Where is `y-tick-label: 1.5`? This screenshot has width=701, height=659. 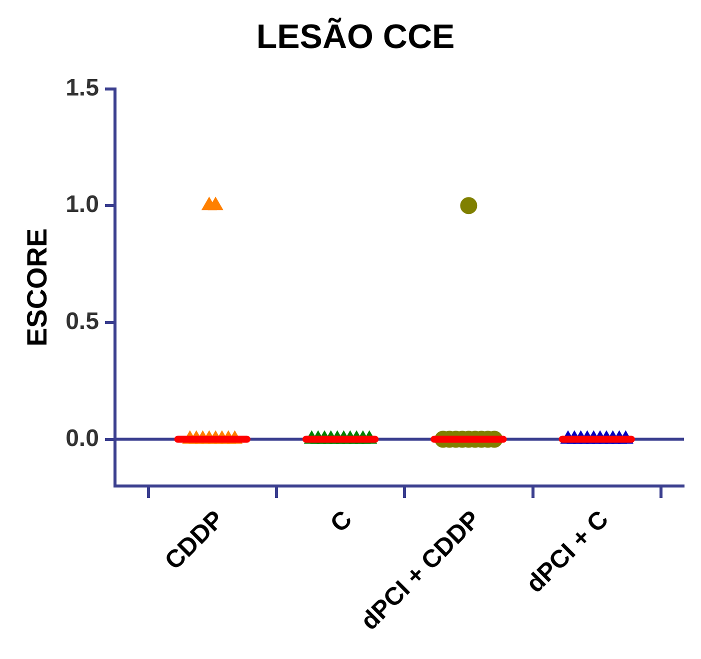
y-tick-label: 1.5 is located at coordinates (82, 88).